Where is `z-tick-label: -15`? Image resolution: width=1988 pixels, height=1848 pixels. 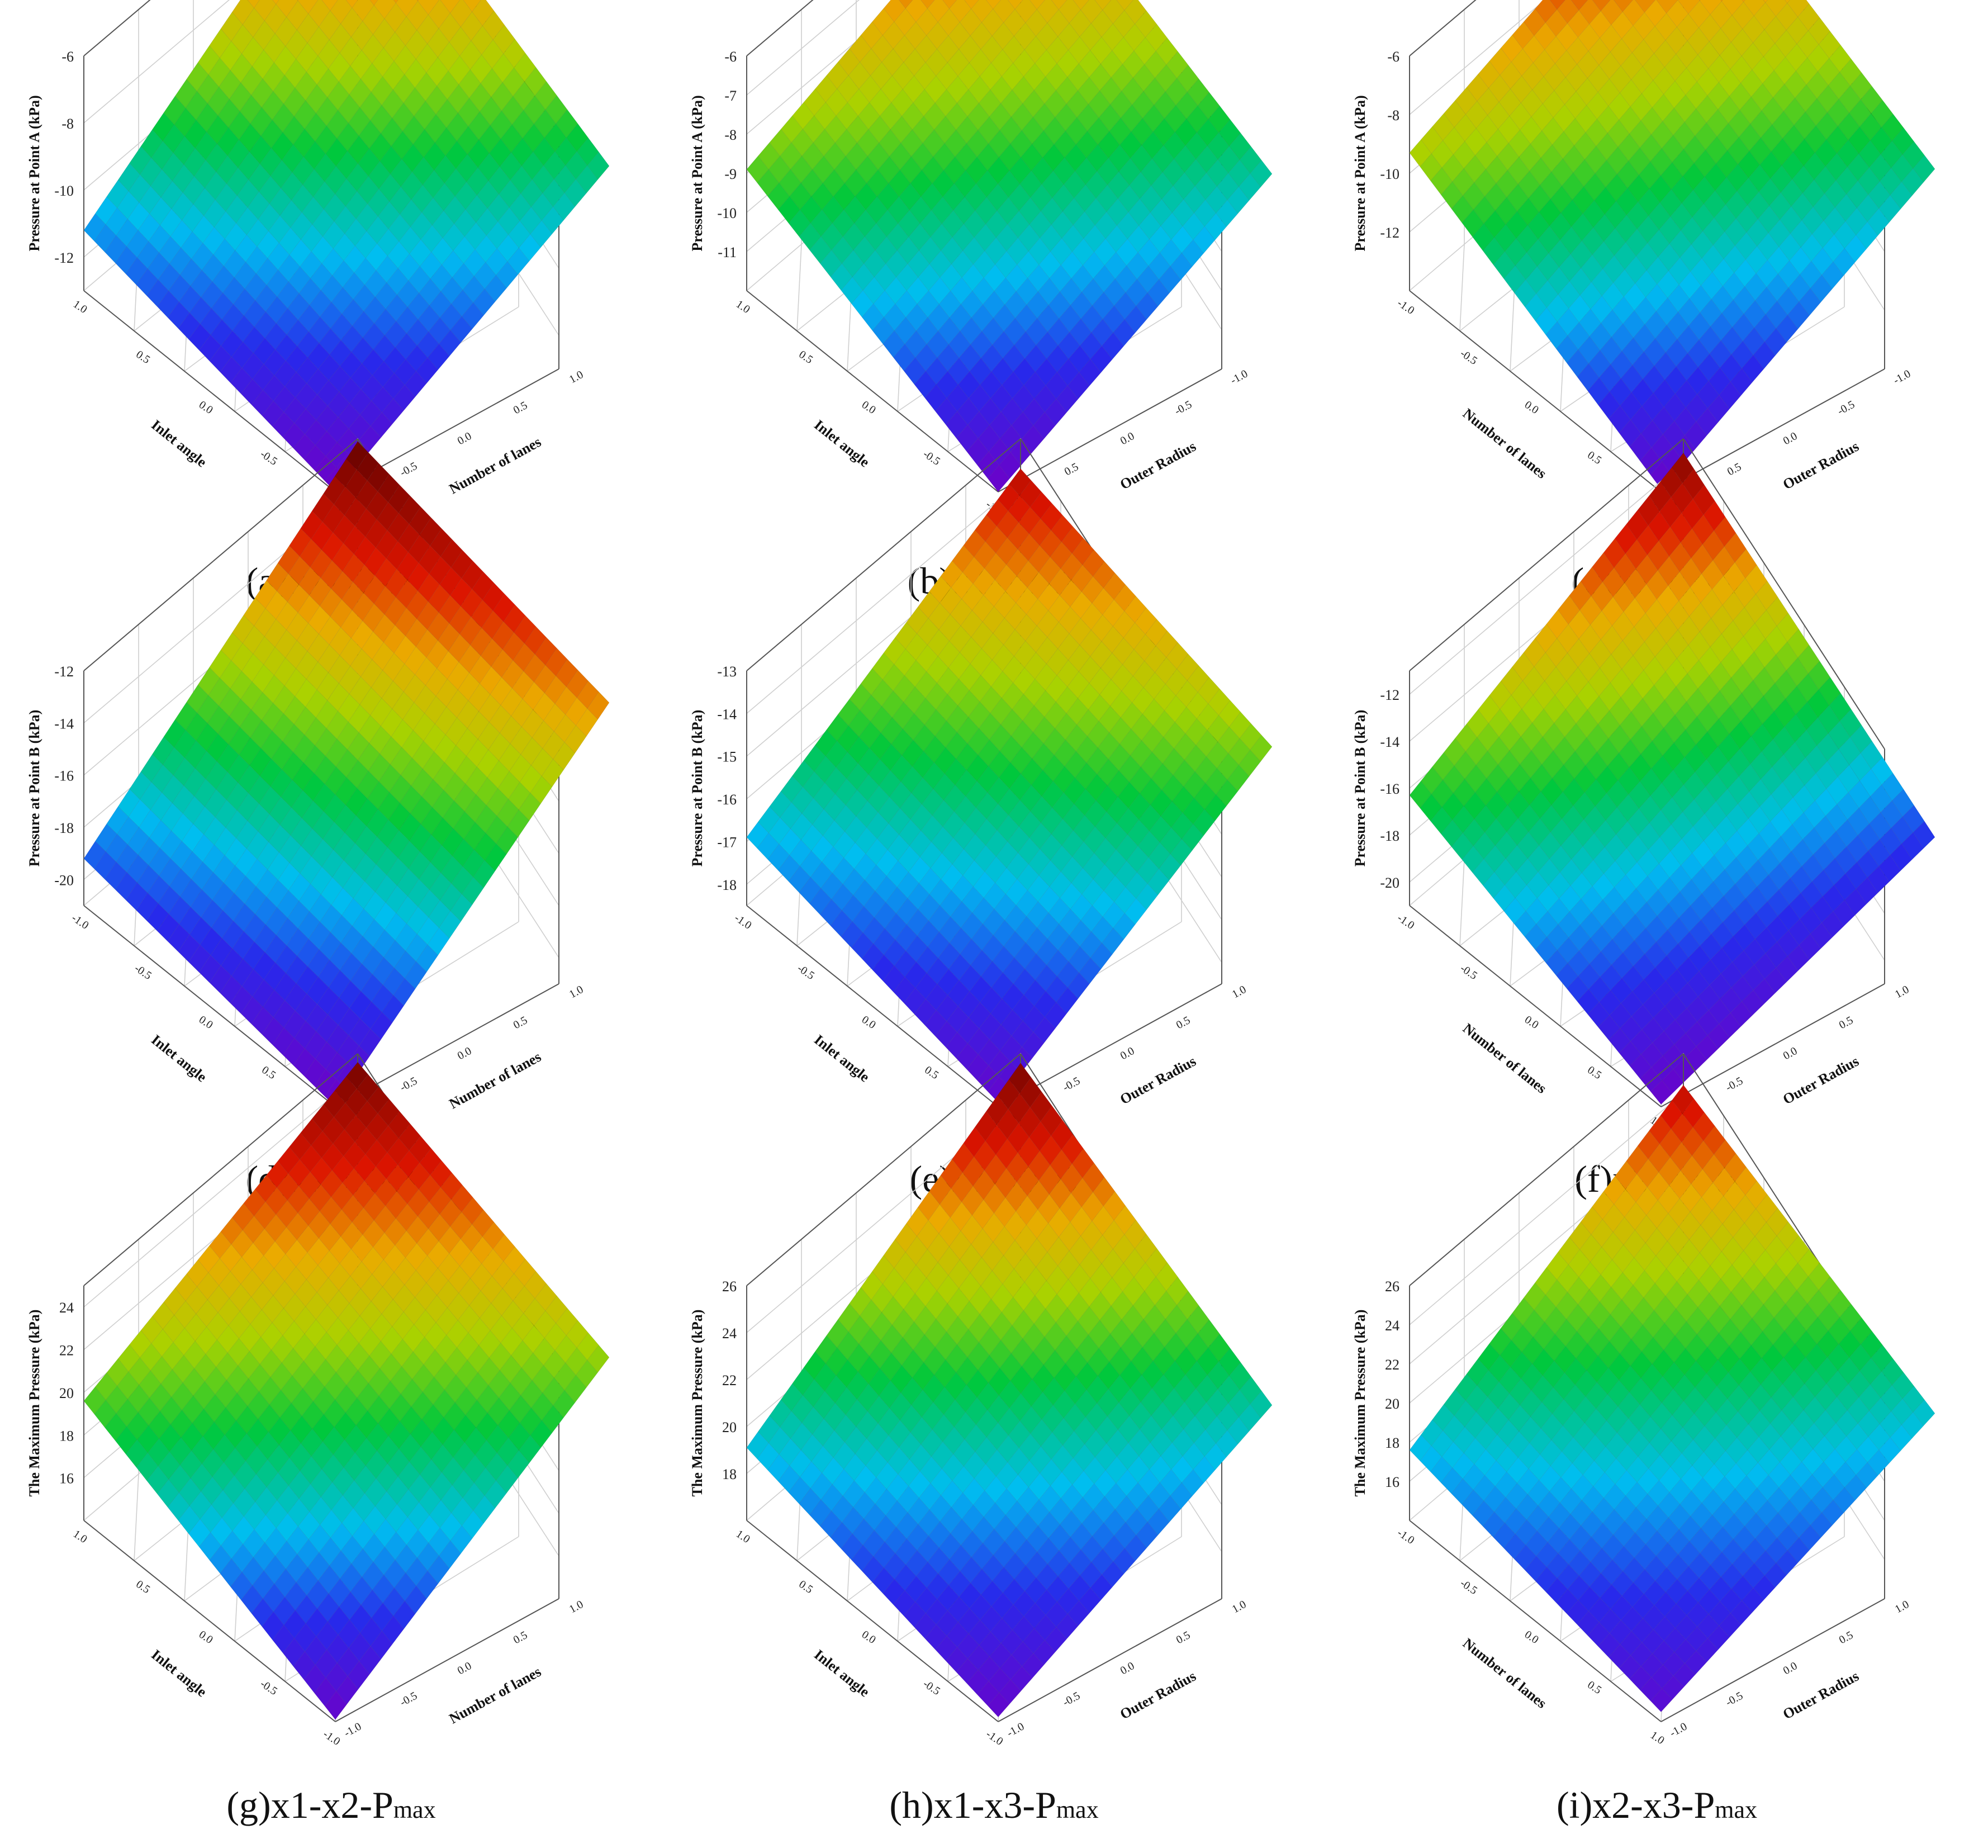
z-tick-label: -15 is located at coordinates (727, 757).